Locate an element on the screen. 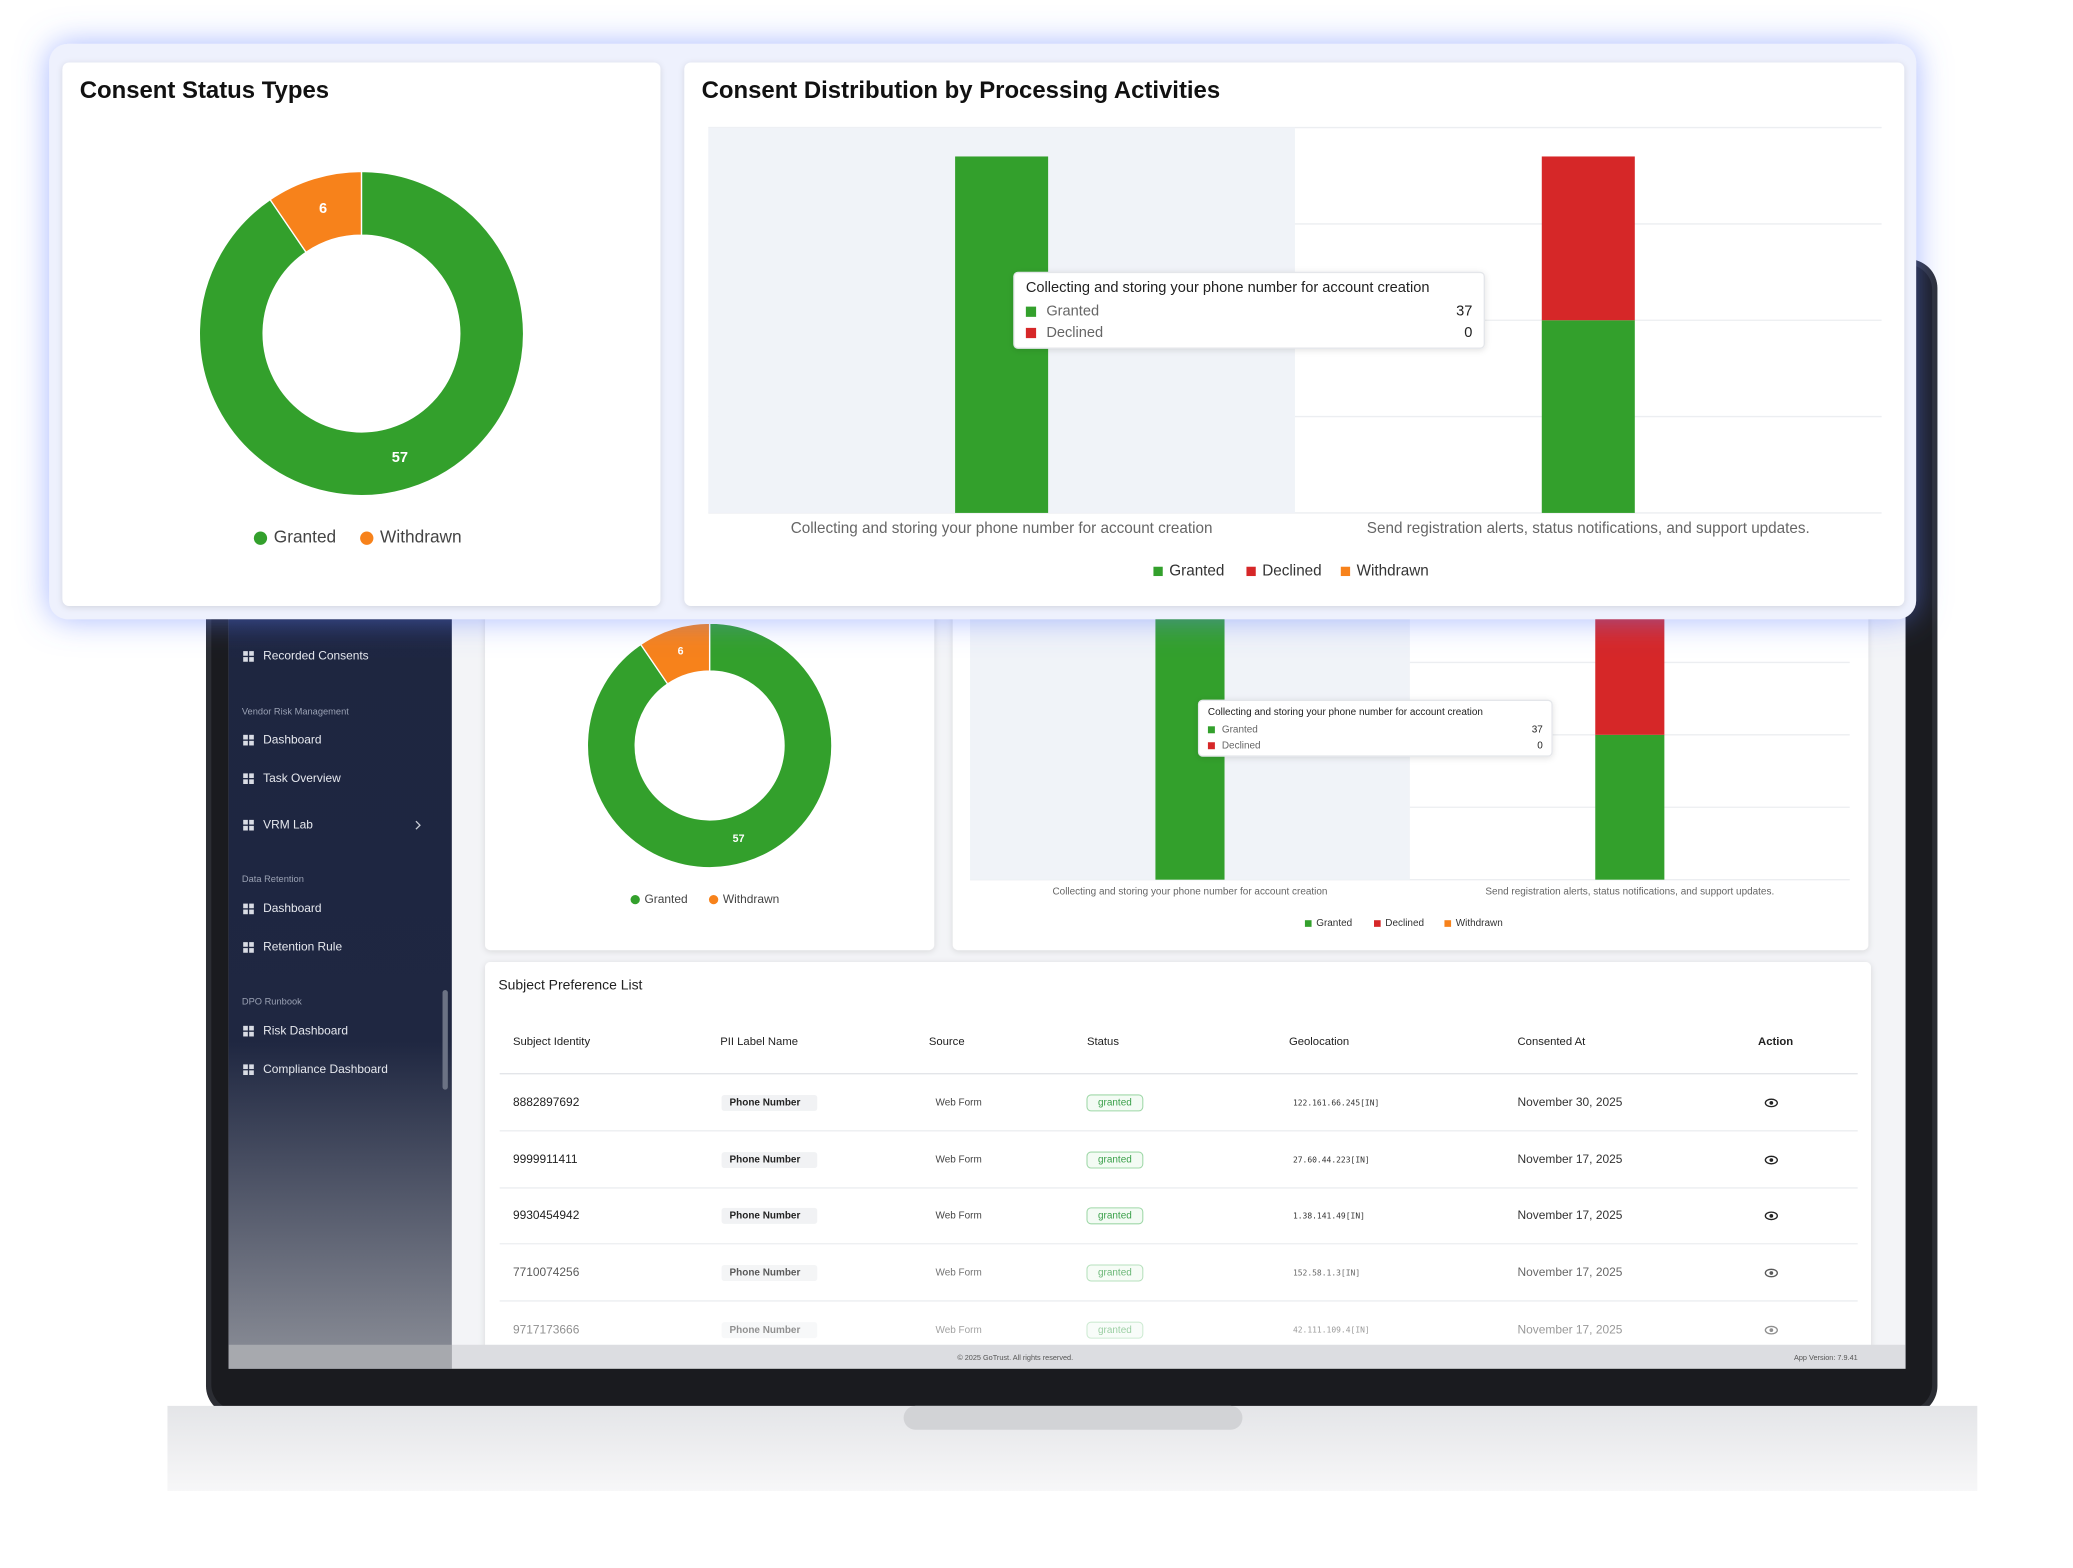 This screenshot has height=1568, width=2073. legend-label: Declined is located at coordinates (1404, 923).